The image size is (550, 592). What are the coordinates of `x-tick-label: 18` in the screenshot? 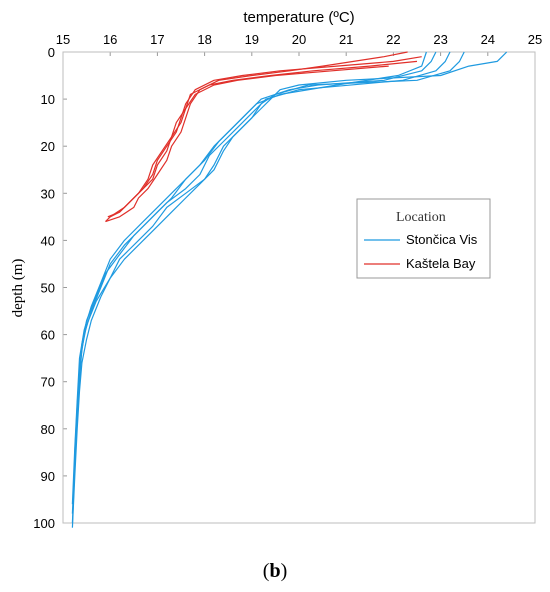 It's located at (204, 39).